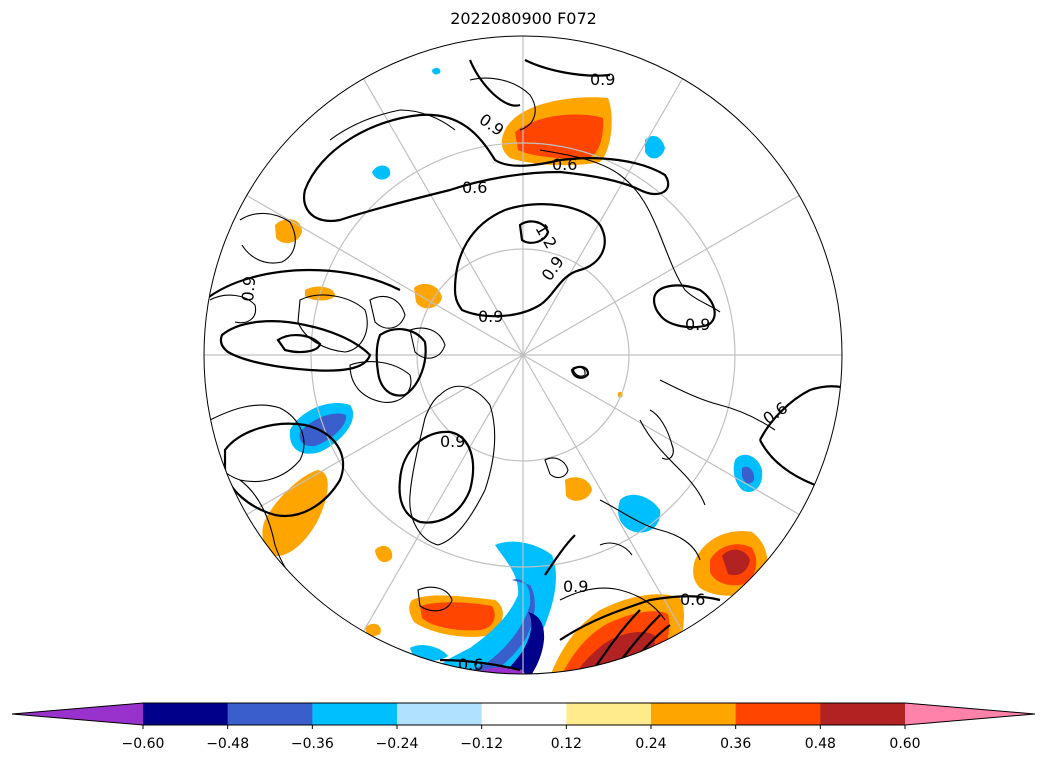 The width and height of the screenshot is (1047, 763). Describe the element at coordinates (397, 744) in the screenshot. I see `colorbar-tick-label: −0.24` at that location.